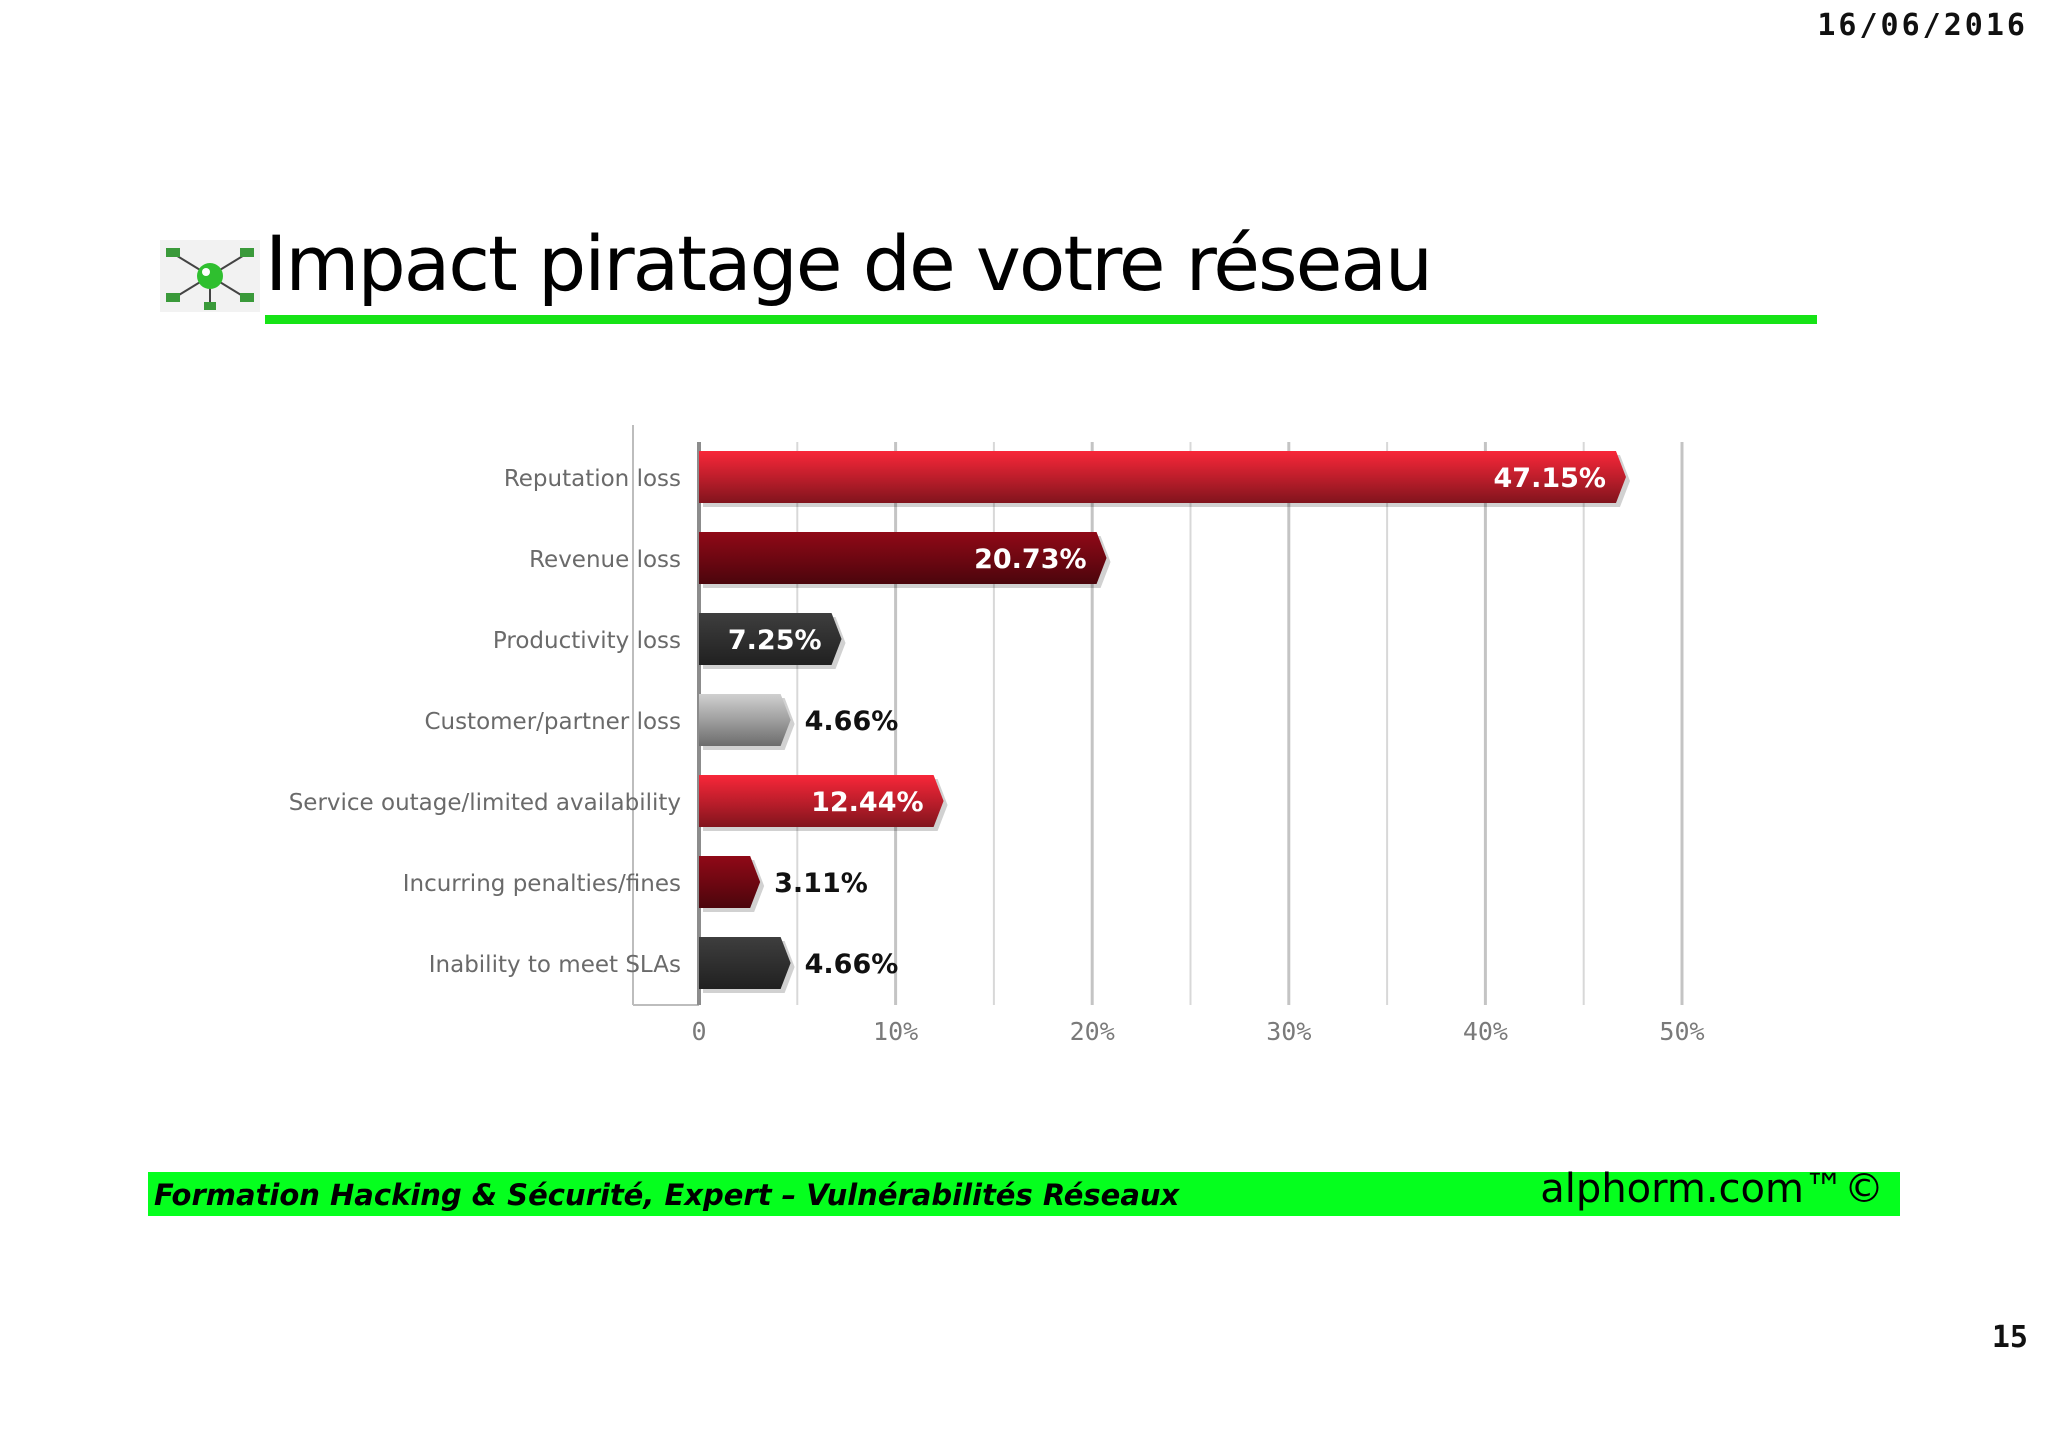  I want to click on x-tick-label: 0, so click(698, 1031).